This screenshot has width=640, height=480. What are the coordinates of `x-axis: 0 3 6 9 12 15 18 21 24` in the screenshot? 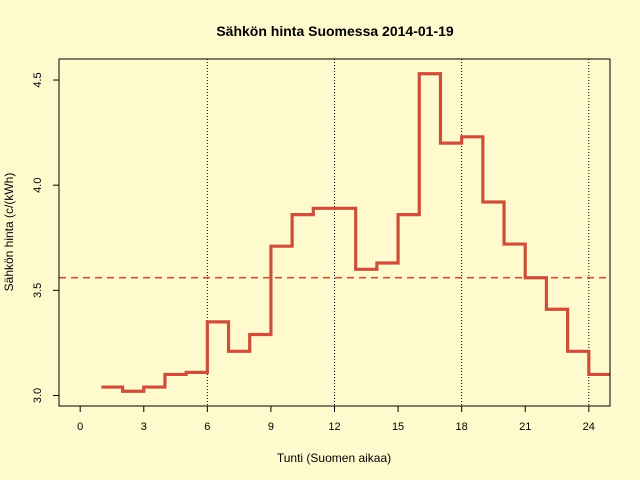 It's located at (336, 419).